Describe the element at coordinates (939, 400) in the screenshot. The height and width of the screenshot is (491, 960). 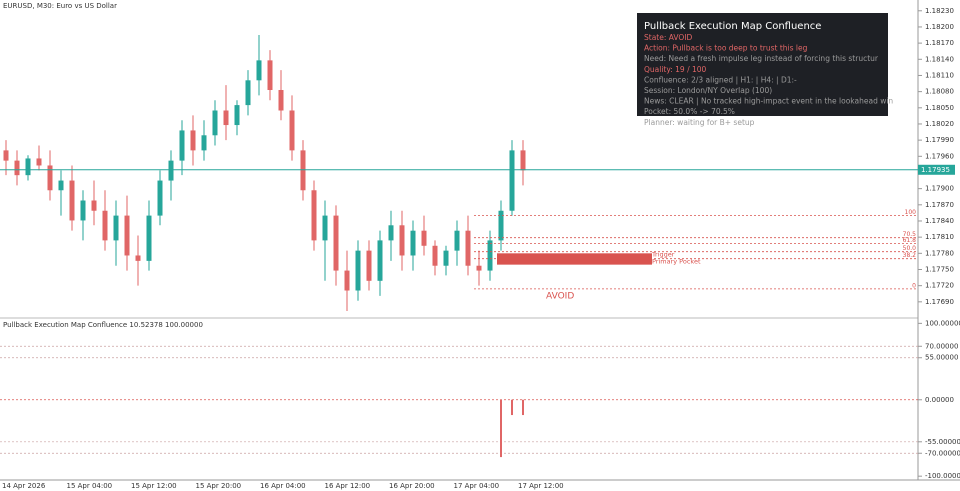
I see `y-tick-label: 0.00000` at that location.